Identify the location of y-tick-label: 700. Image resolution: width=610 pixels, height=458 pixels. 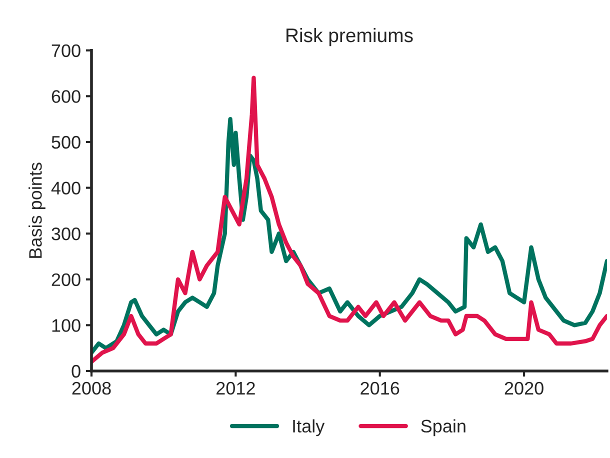
(66, 51).